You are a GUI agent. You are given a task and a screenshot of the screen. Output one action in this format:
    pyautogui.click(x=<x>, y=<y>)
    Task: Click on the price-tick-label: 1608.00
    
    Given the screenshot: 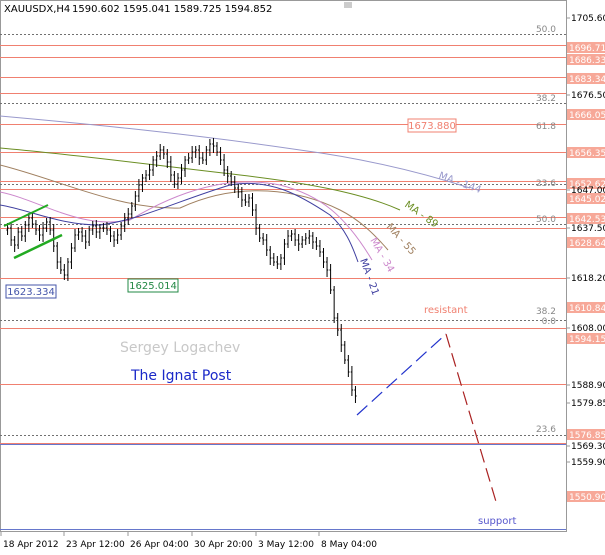 What is the action you would take?
    pyautogui.click(x=588, y=329)
    